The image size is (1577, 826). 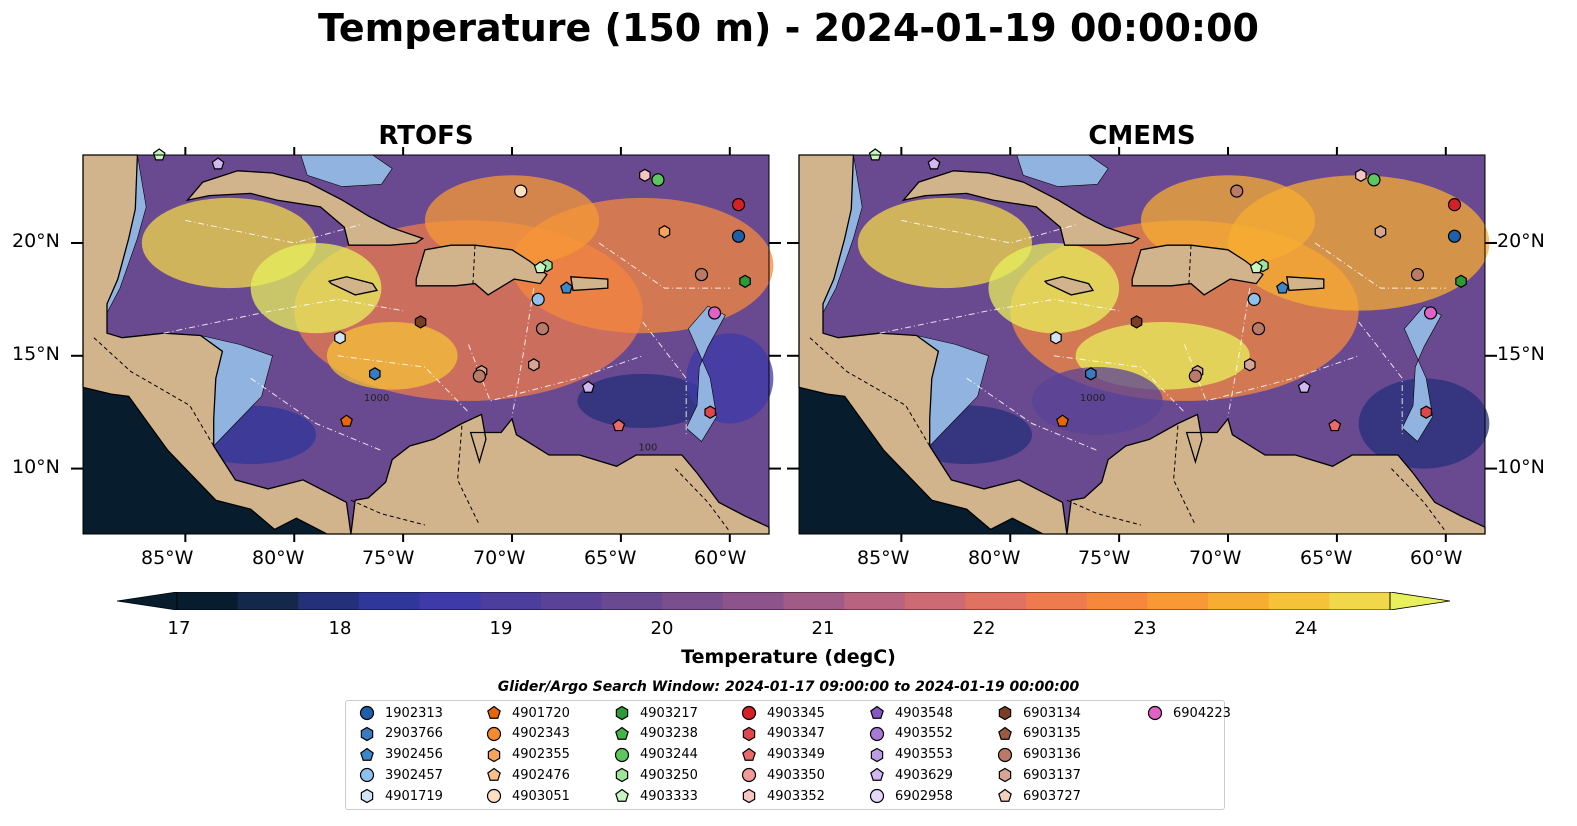 What do you see at coordinates (823, 628) in the screenshot?
I see `colorbar-tick-label: 21` at bounding box center [823, 628].